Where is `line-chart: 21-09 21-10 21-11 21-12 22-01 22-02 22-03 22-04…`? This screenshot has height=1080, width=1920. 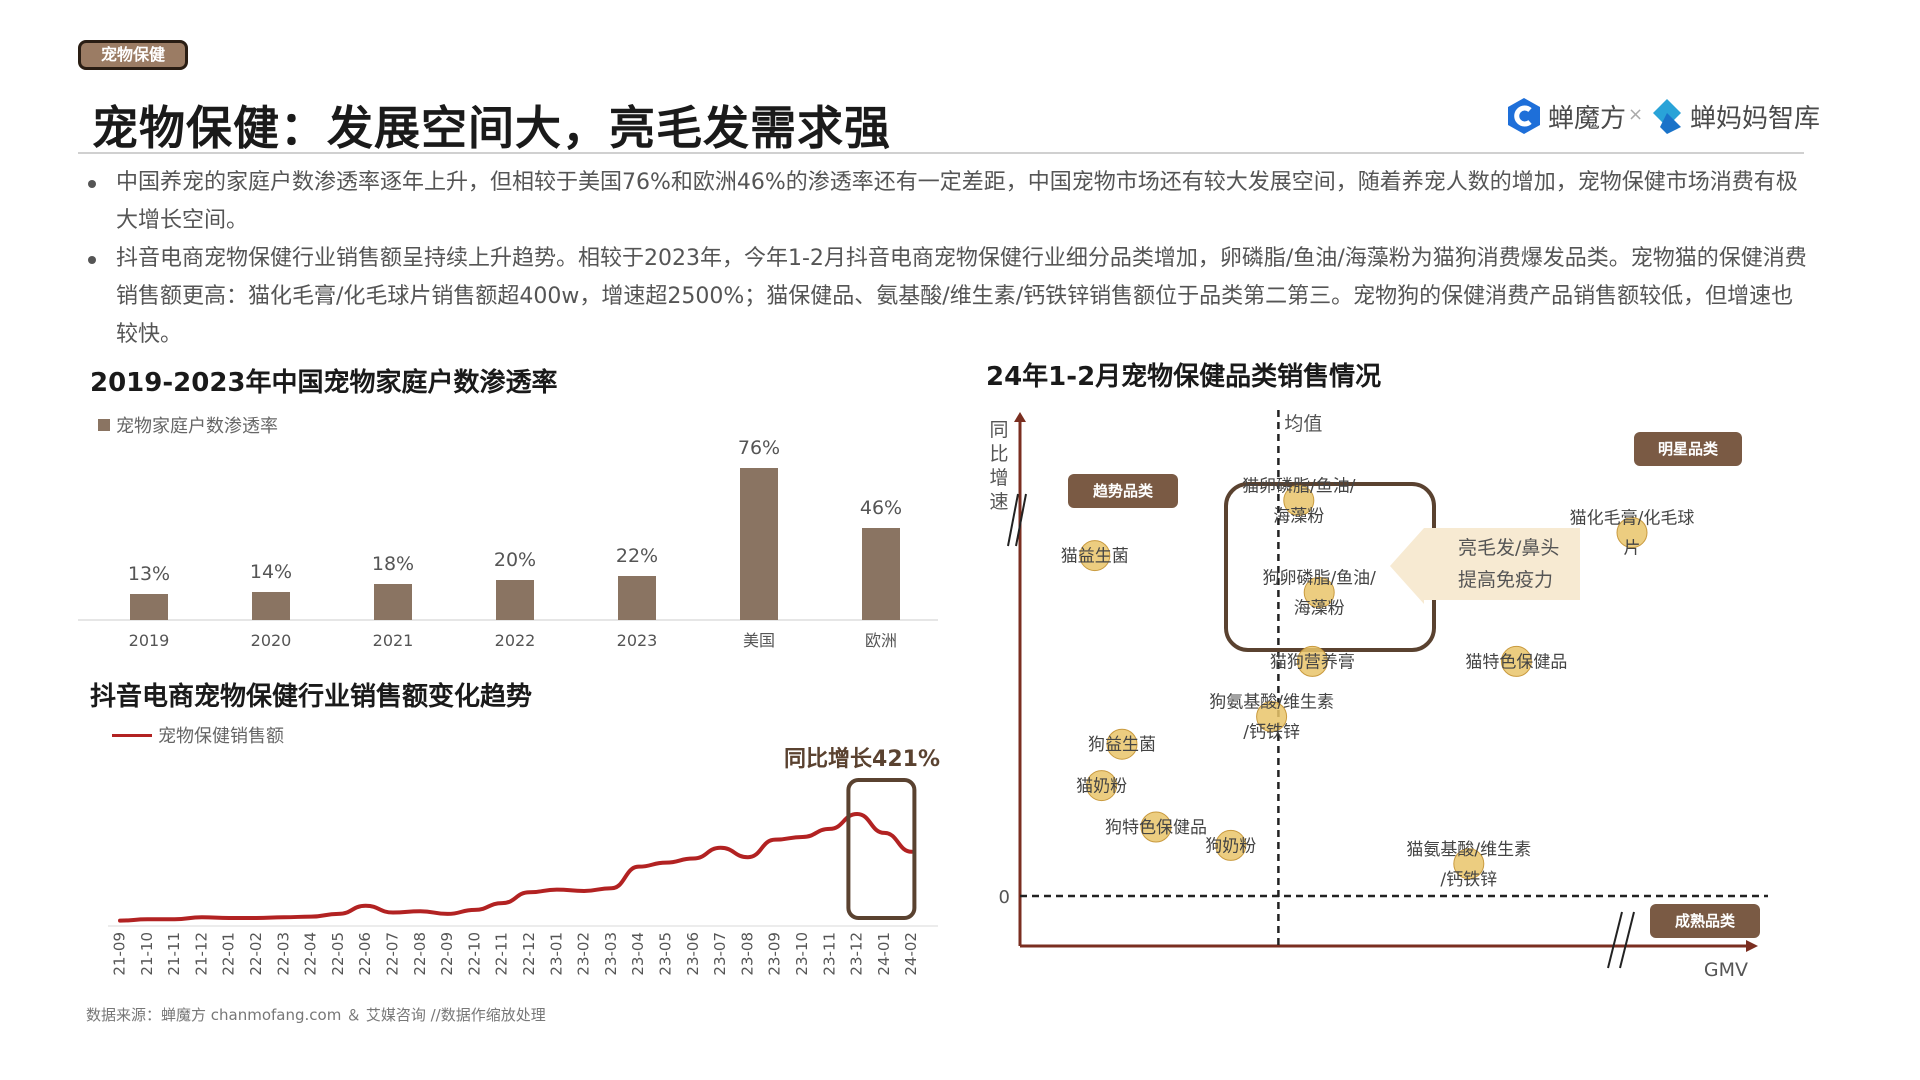
line-chart: 21-09 21-10 21-11 21-12 22-01 22-02 22-03 22-04… is located at coordinates (524, 861).